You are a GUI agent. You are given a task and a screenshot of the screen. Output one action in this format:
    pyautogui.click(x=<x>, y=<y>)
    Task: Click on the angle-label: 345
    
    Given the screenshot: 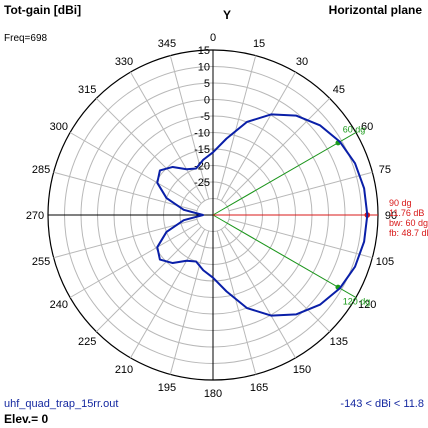 What is the action you would take?
    pyautogui.click(x=167, y=44)
    